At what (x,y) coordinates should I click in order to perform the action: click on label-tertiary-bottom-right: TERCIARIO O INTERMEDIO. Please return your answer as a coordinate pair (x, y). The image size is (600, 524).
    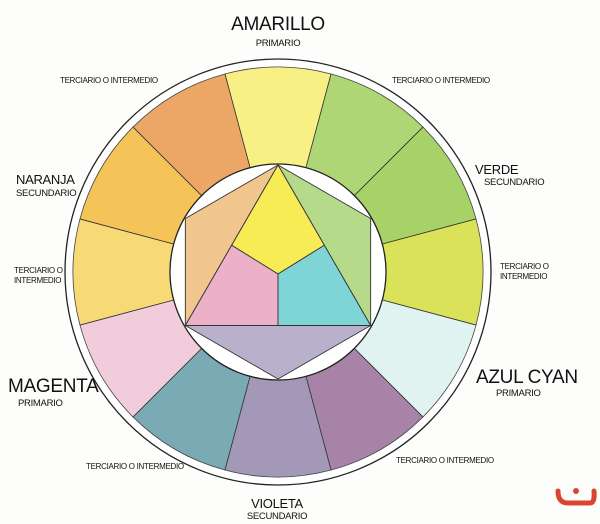
    Looking at the image, I should click on (445, 460).